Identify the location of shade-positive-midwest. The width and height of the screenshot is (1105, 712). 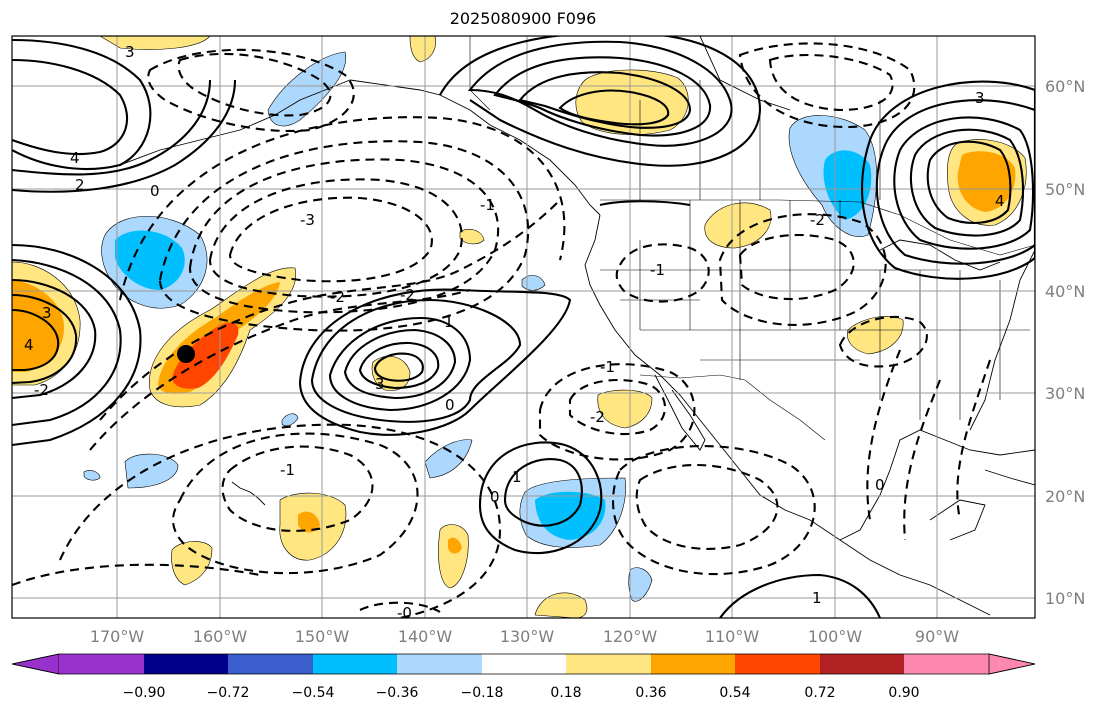
(875, 335).